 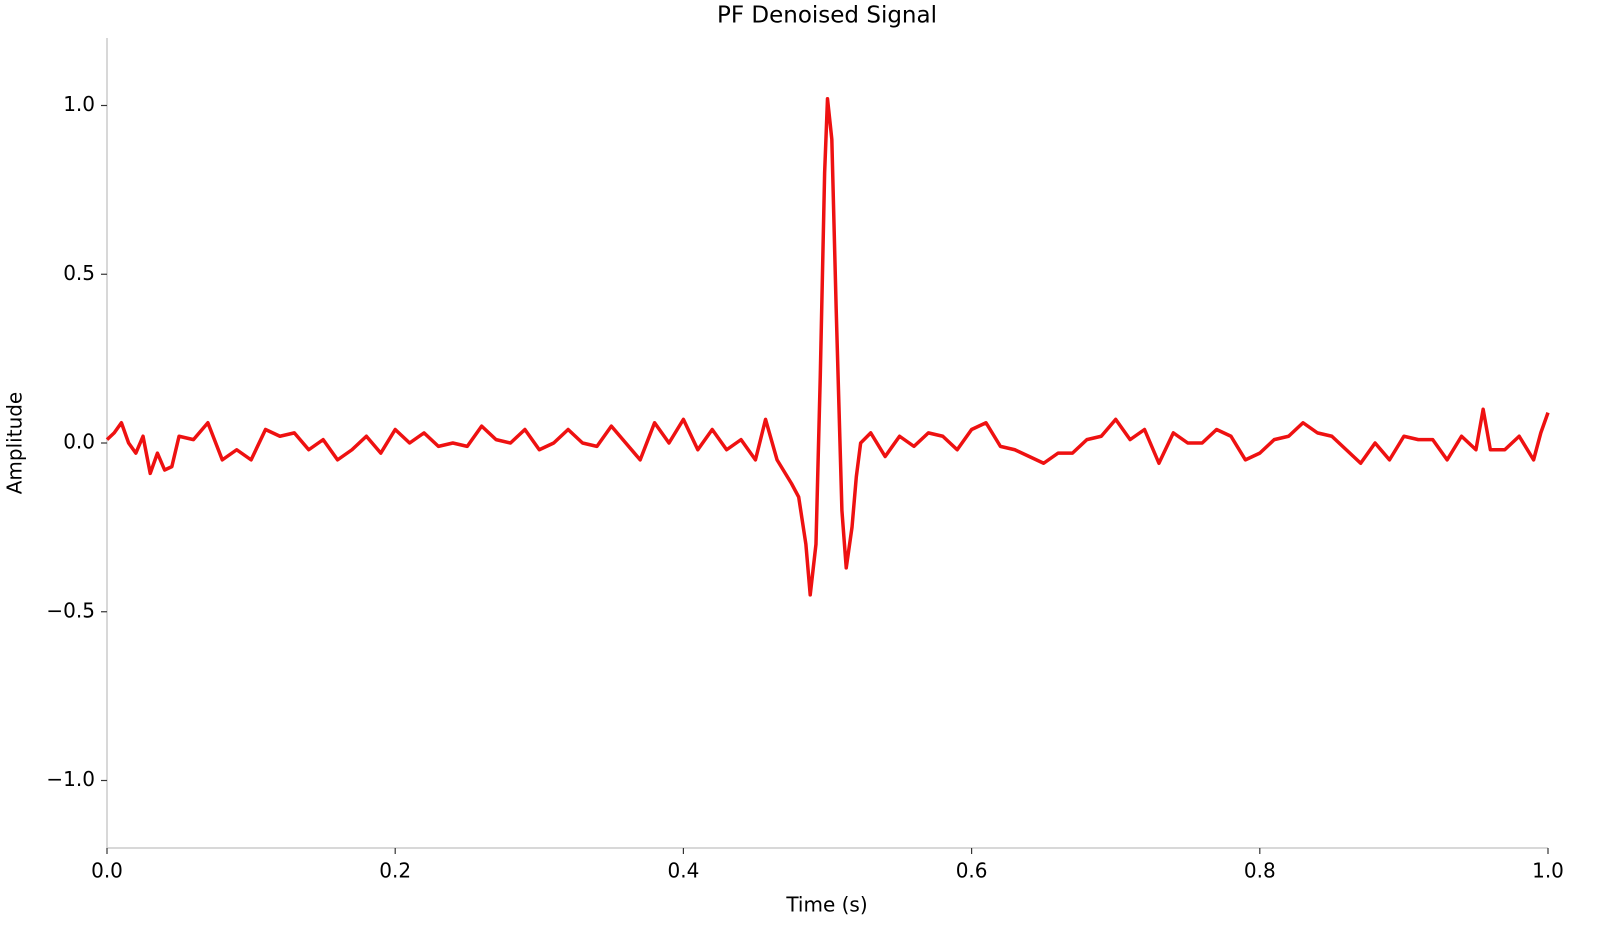 What do you see at coordinates (1548, 871) in the screenshot?
I see `x-tick-label: 1.0` at bounding box center [1548, 871].